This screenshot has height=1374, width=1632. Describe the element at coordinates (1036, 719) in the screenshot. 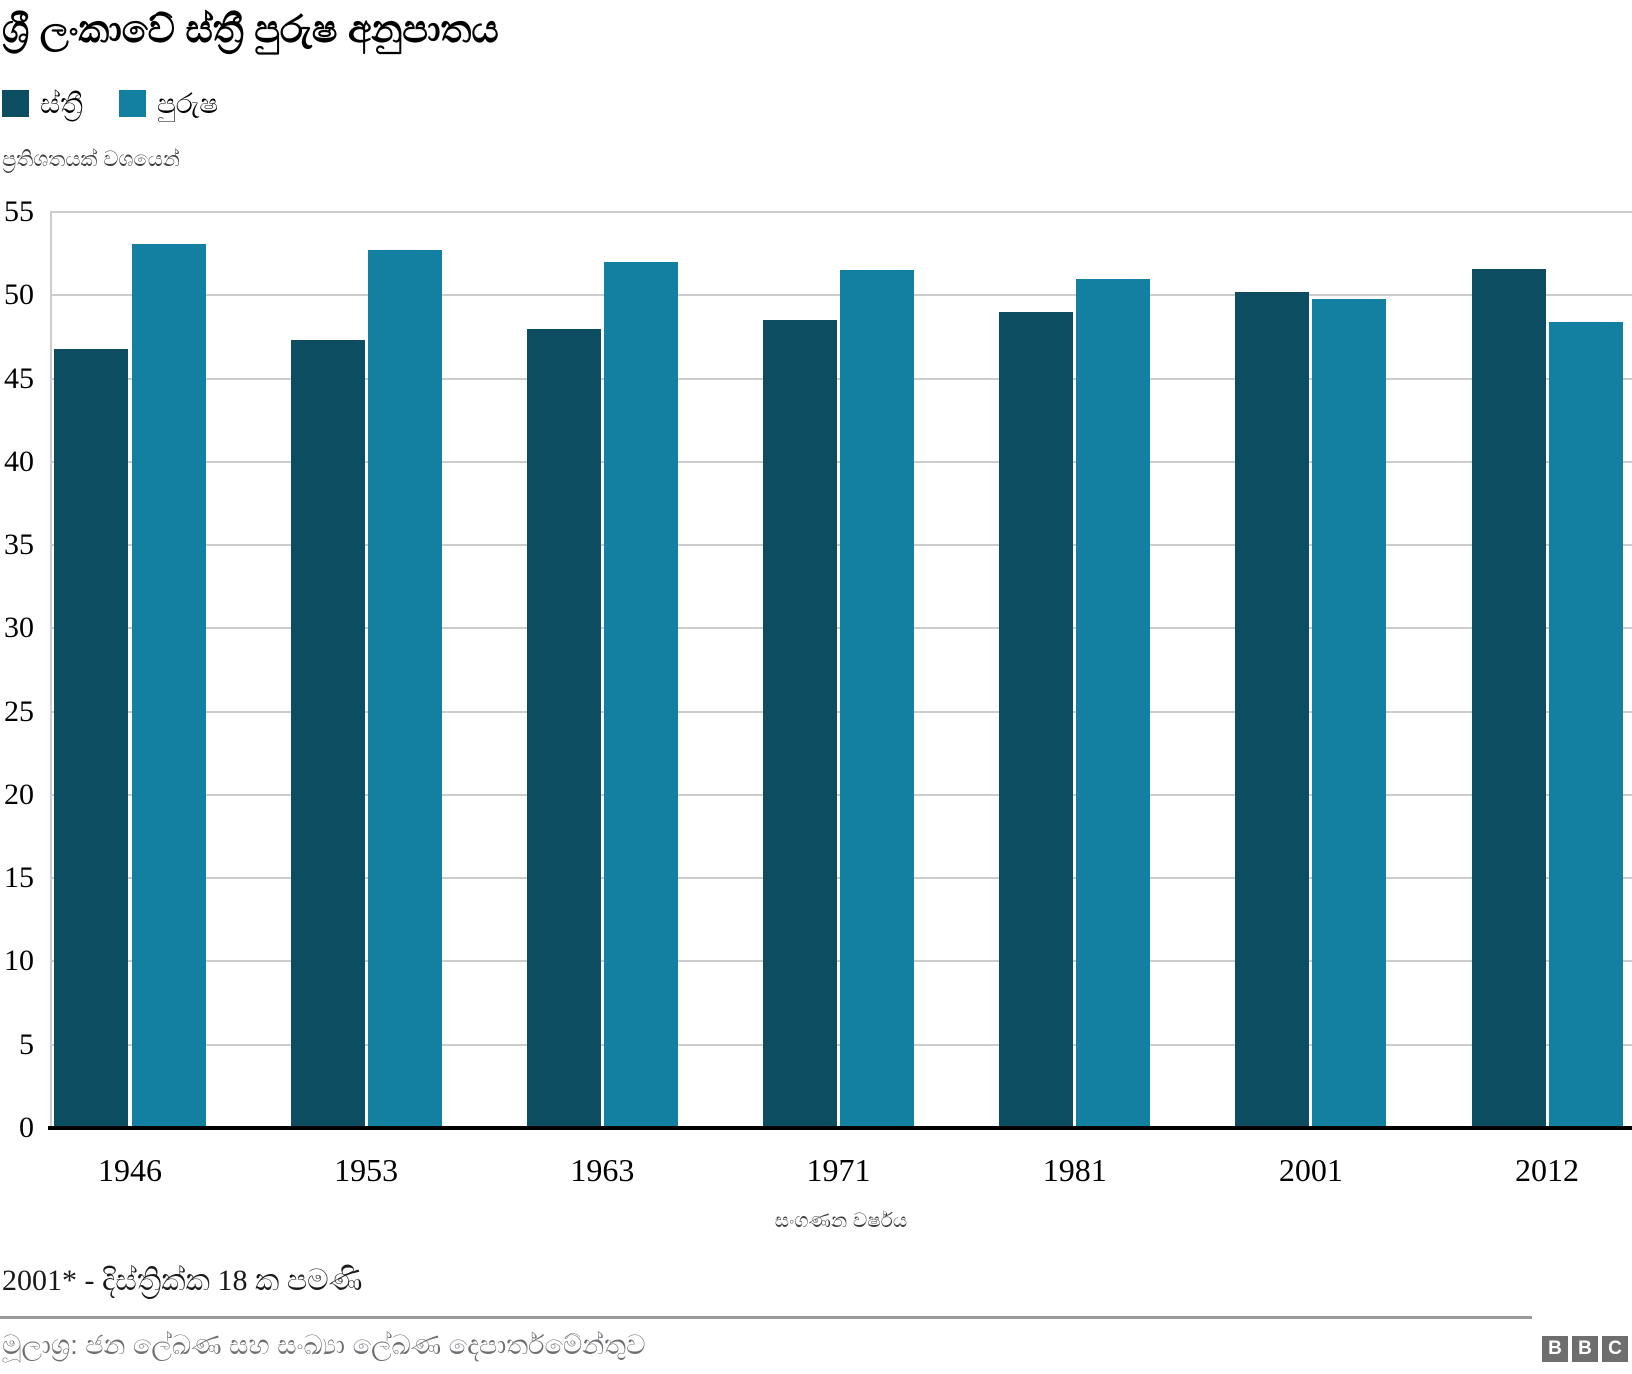

I see `bar-female-1981` at that location.